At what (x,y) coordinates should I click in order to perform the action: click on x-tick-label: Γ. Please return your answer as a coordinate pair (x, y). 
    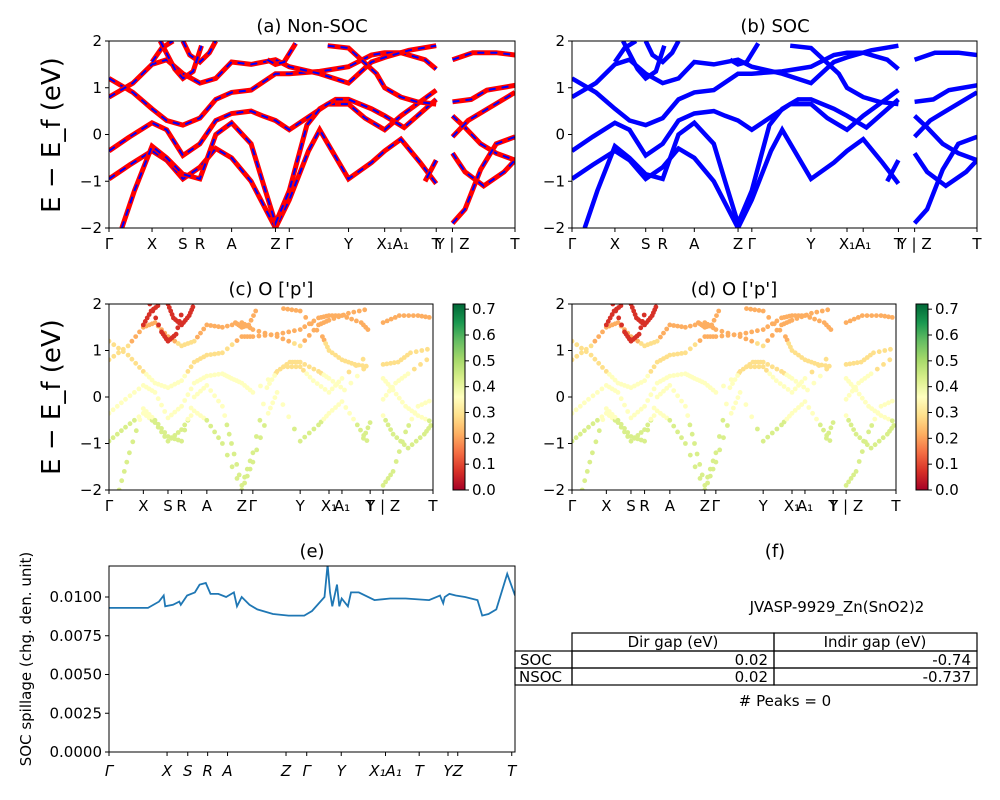
    Looking at the image, I should click on (572, 506).